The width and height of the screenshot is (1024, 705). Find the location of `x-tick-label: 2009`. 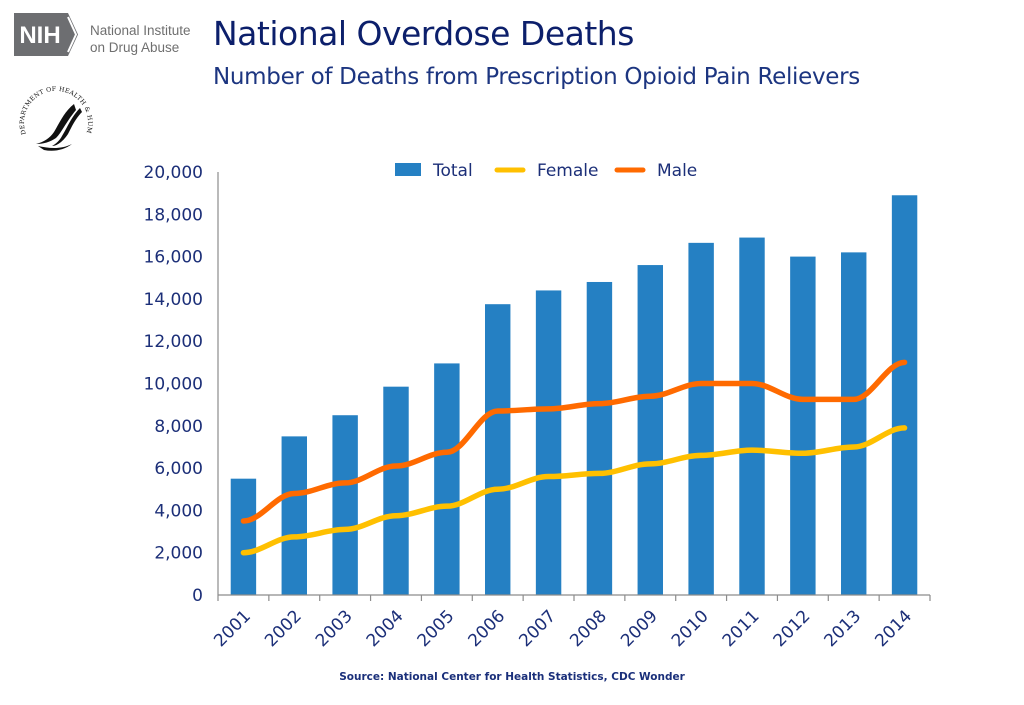

x-tick-label: 2009 is located at coordinates (639, 628).